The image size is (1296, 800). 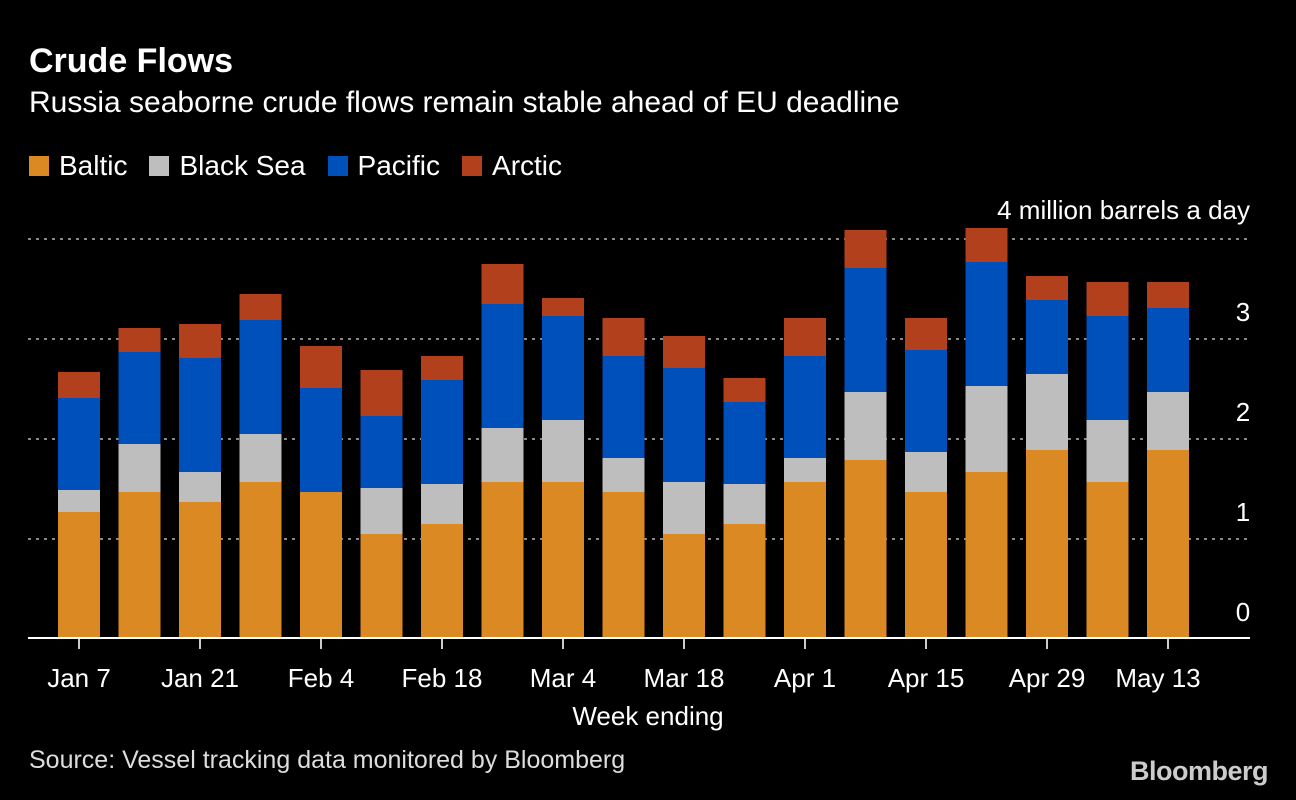 I want to click on legend-label: Black Sea, so click(x=242, y=165).